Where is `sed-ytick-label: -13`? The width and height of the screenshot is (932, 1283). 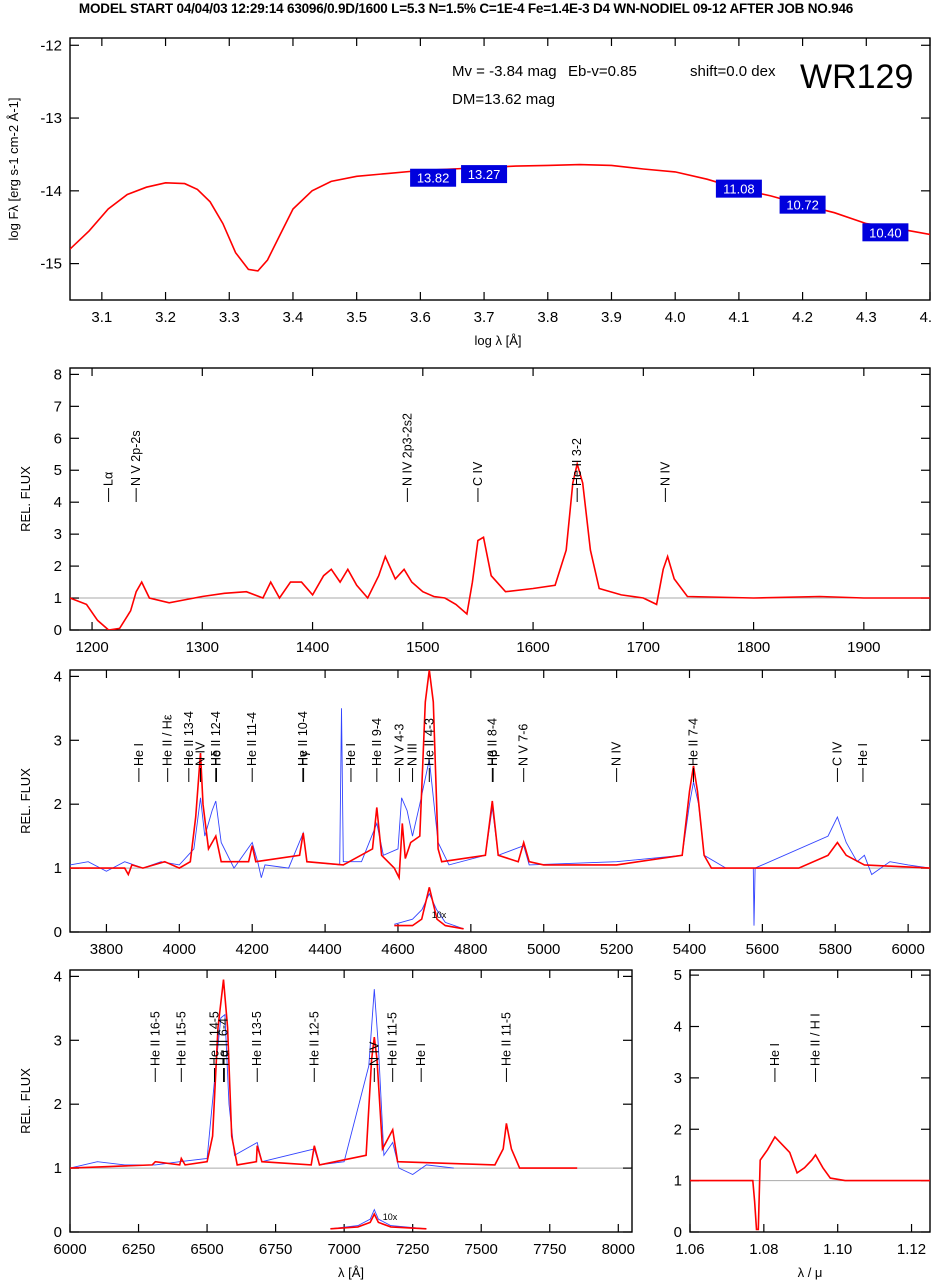
sed-ytick-label: -13 is located at coordinates (51, 118).